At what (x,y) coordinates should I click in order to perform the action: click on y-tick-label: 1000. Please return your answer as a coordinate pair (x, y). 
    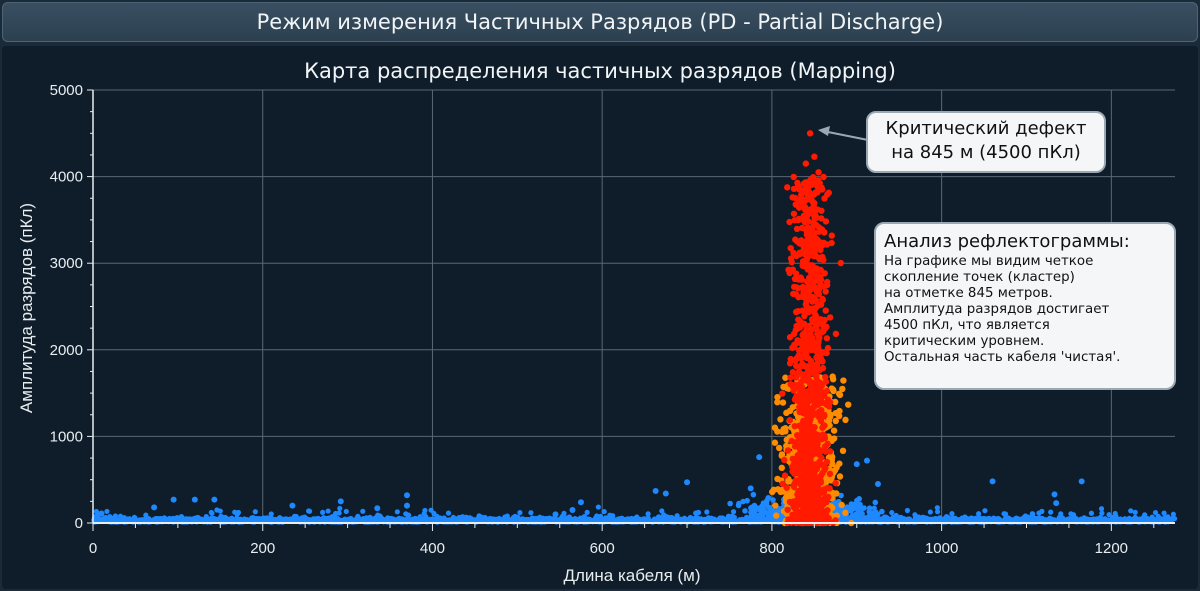
    Looking at the image, I should click on (66, 436).